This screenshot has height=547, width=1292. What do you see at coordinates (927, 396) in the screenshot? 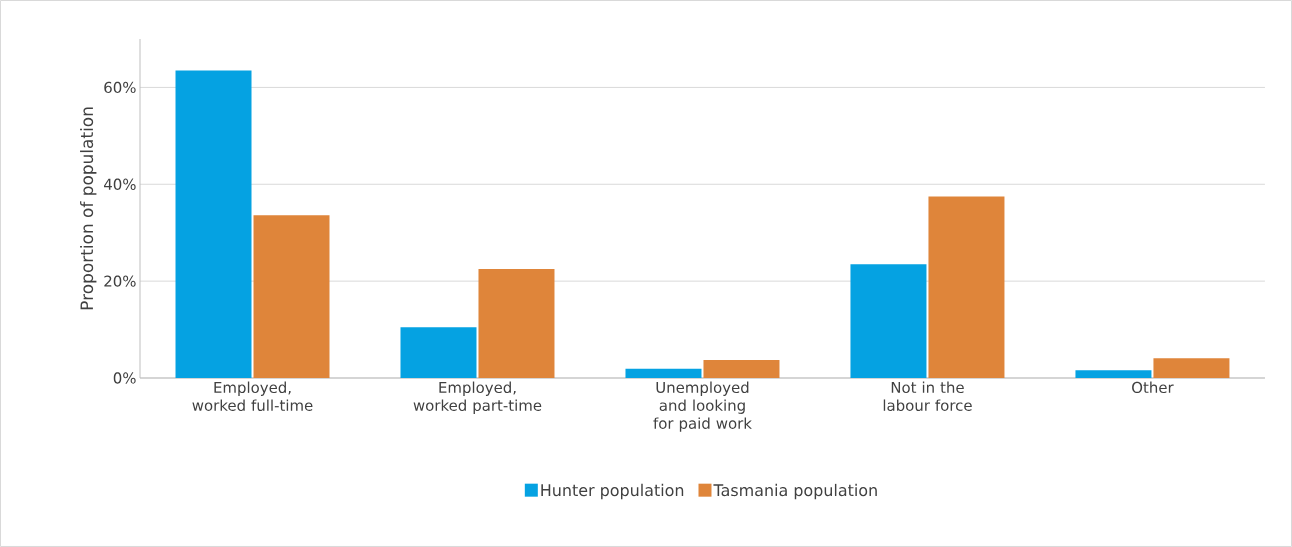
I see `x-tick-label: Not in the labour force` at bounding box center [927, 396].